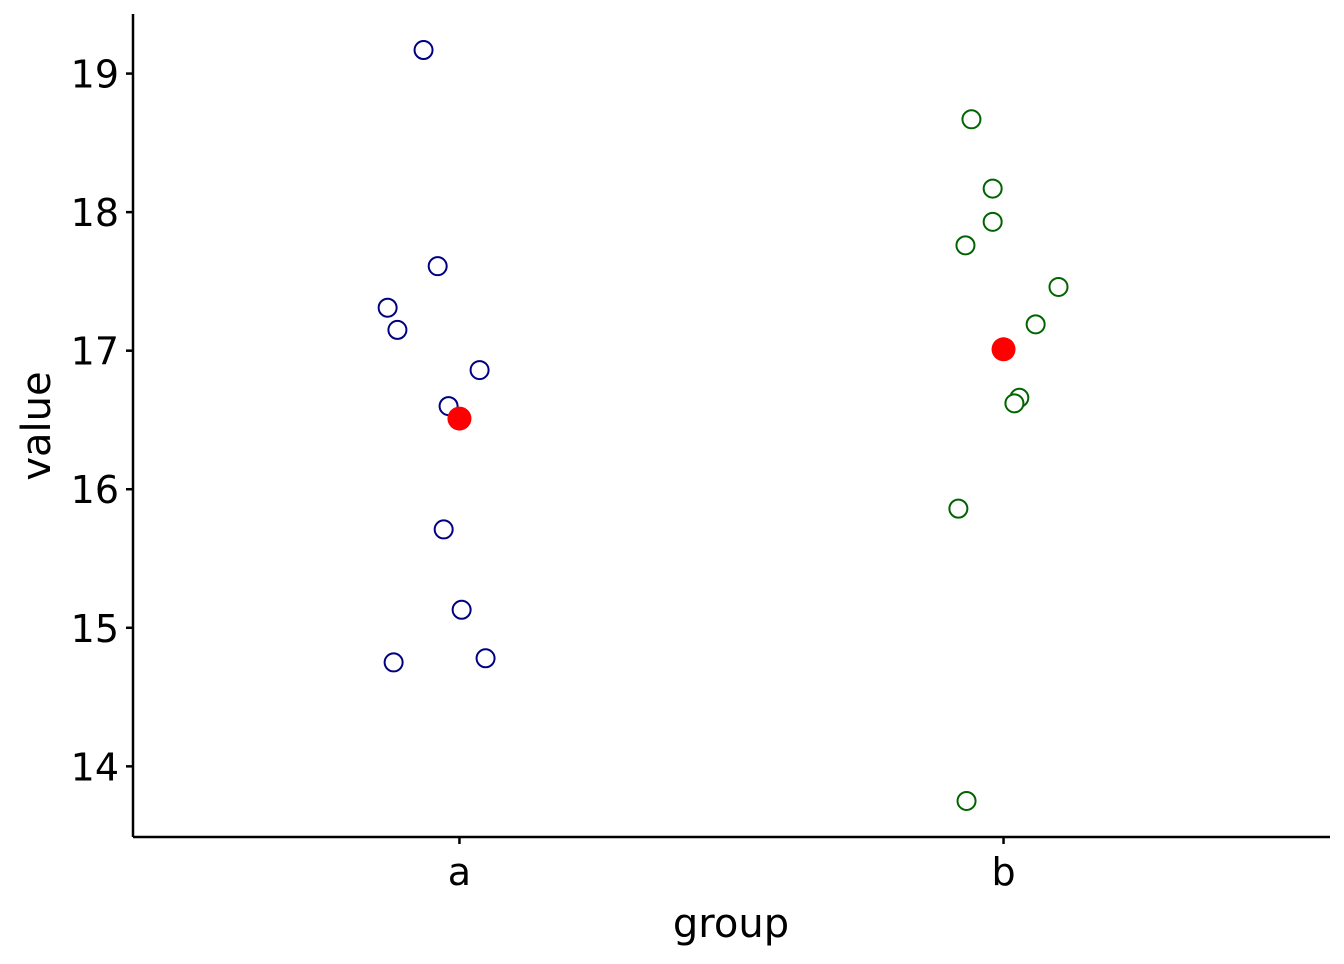 The height and width of the screenshot is (964, 1344). I want to click on y-tick-label: 14, so click(95, 767).